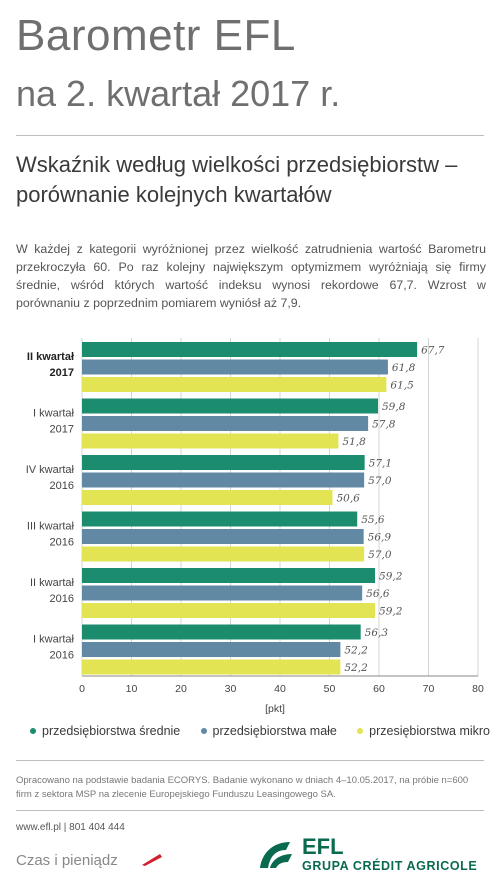 This screenshot has height=882, width=500. Describe the element at coordinates (111, 731) in the screenshot. I see `legend-label-medium: przedsiębiorstwa średnie` at that location.